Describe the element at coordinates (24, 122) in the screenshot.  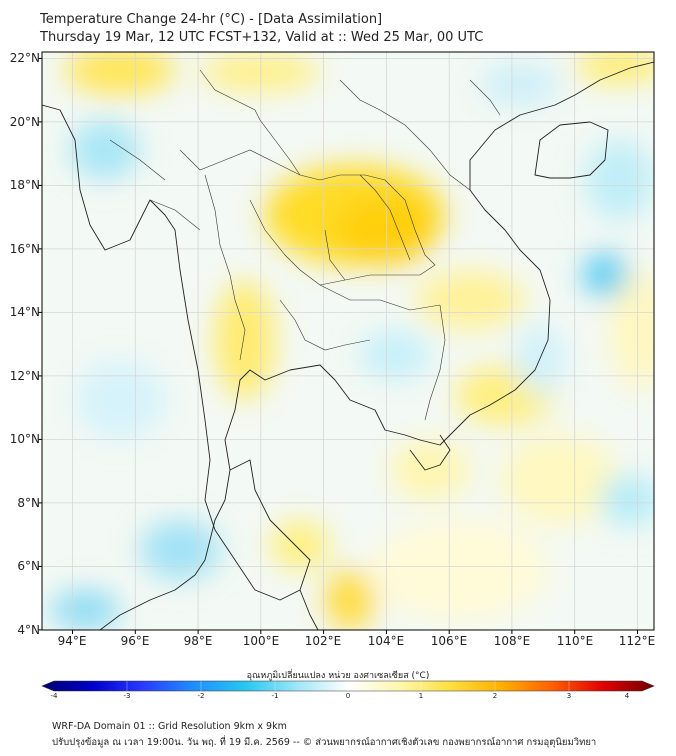
I see `lat-label: 20°N` at that location.